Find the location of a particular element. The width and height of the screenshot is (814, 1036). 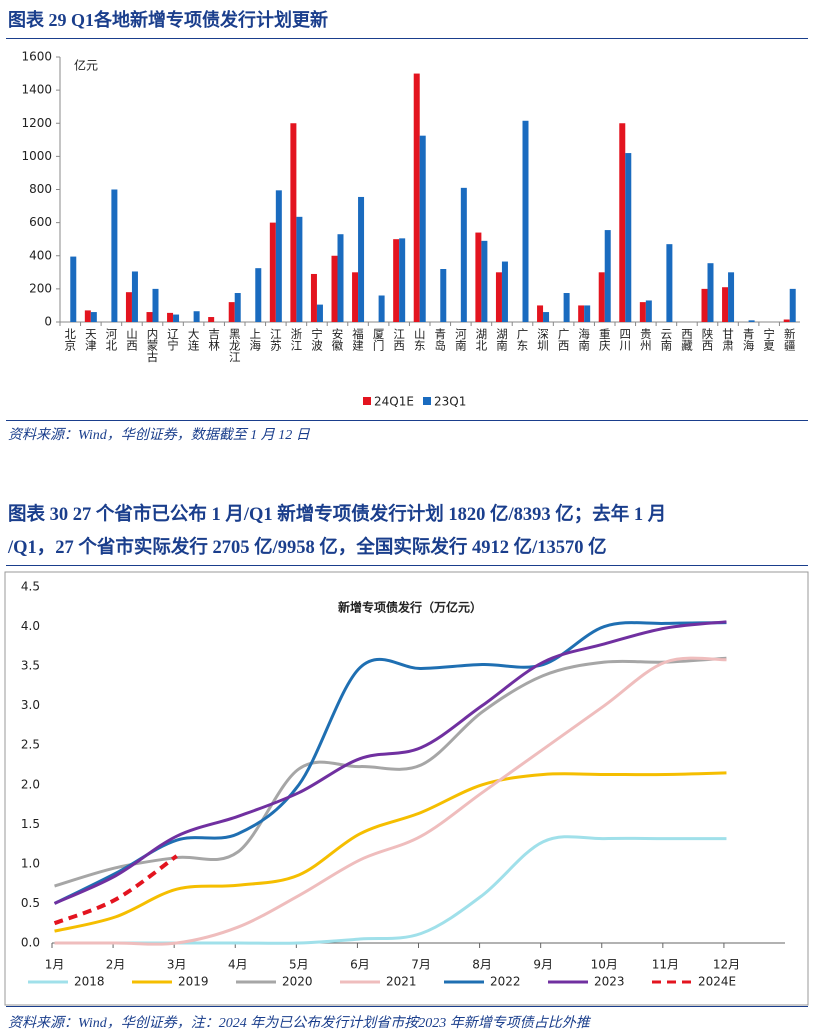

y-tick-label: 1.5 is located at coordinates (30, 824).